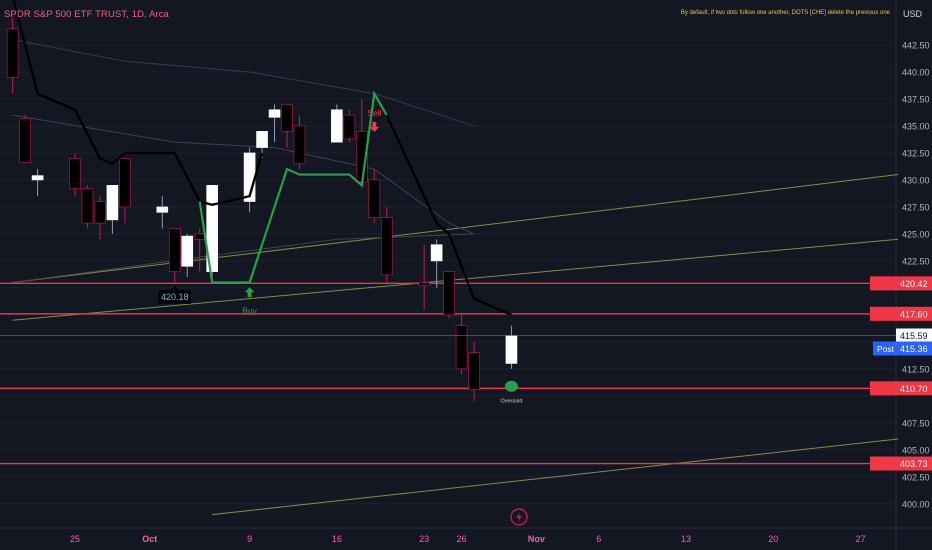  I want to click on sell-label: Sell, so click(374, 113).